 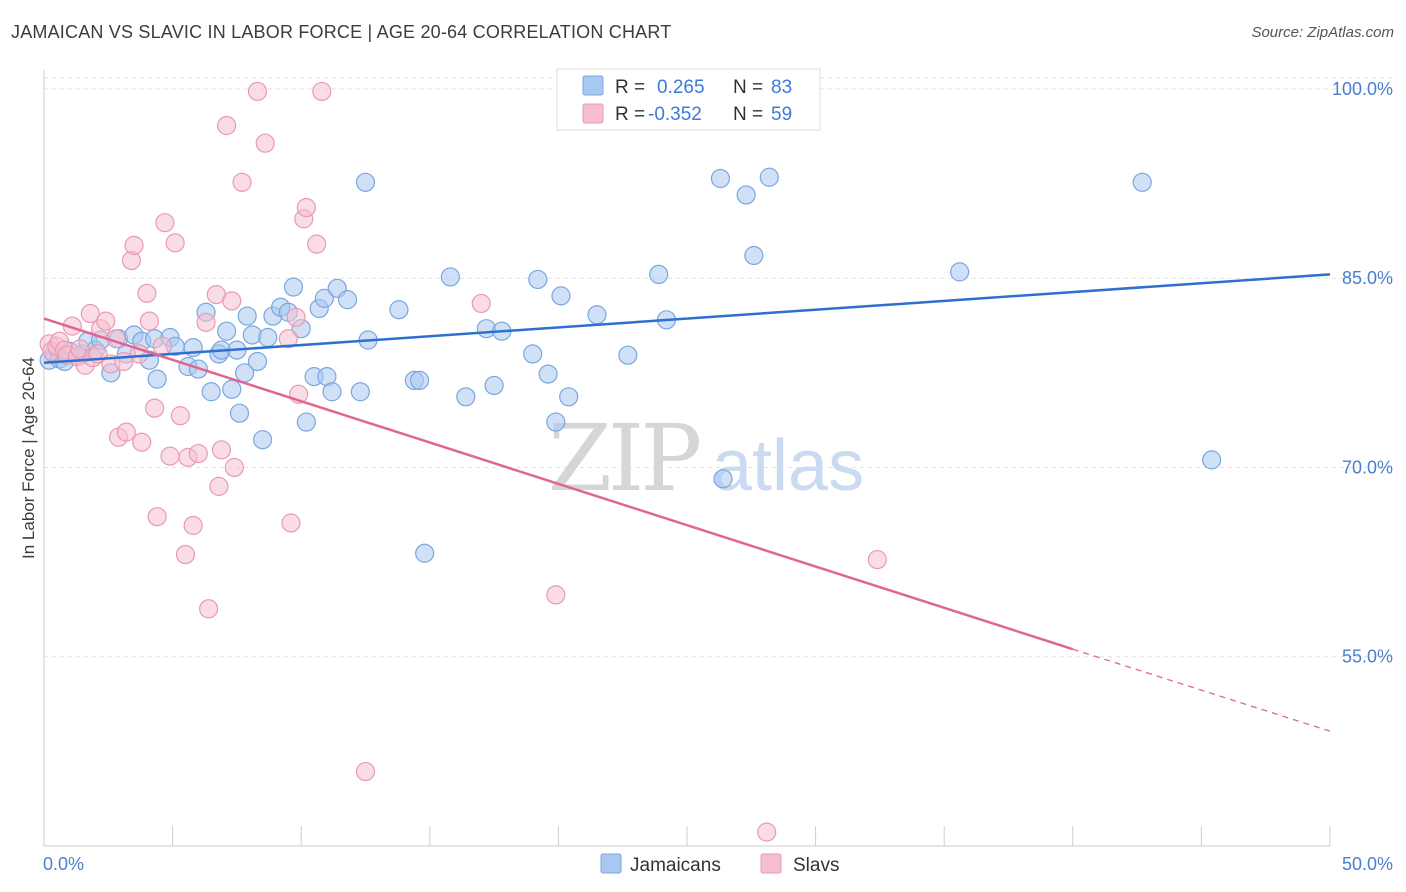 I want to click on jamaicans-trend-line, so click(x=687, y=318).